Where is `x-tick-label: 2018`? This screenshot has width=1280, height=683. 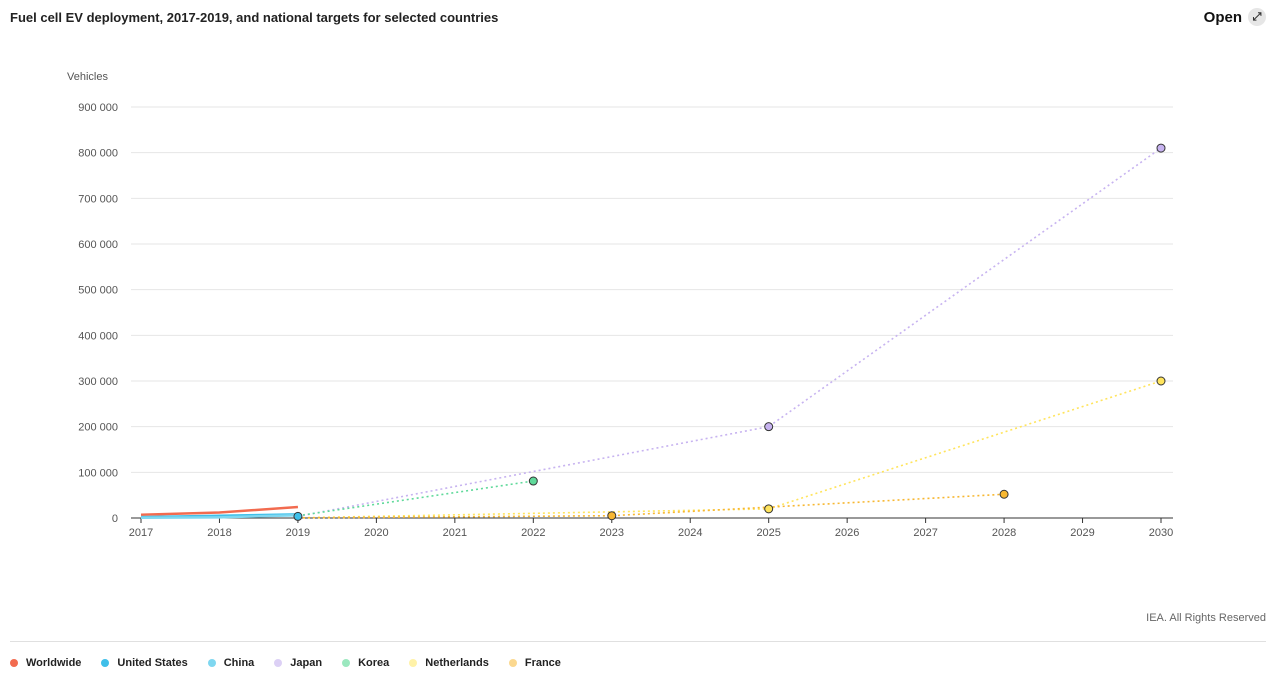 x-tick-label: 2018 is located at coordinates (219, 533).